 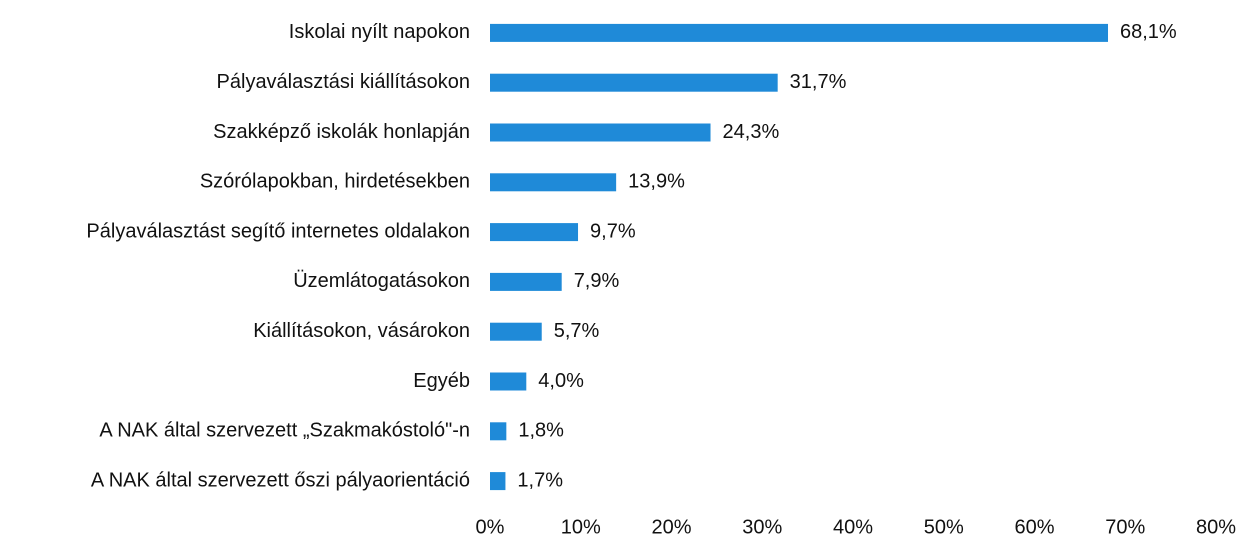 I want to click on x-tick-label: 60%, so click(x=1034, y=527).